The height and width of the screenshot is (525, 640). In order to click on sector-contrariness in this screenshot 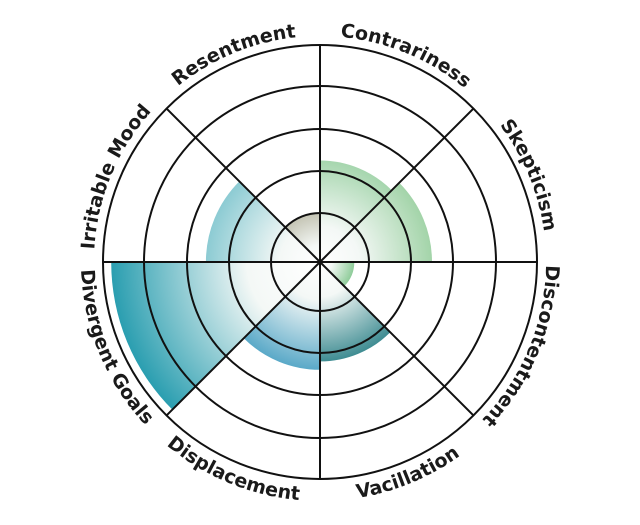, I will do `click(356, 211)`.